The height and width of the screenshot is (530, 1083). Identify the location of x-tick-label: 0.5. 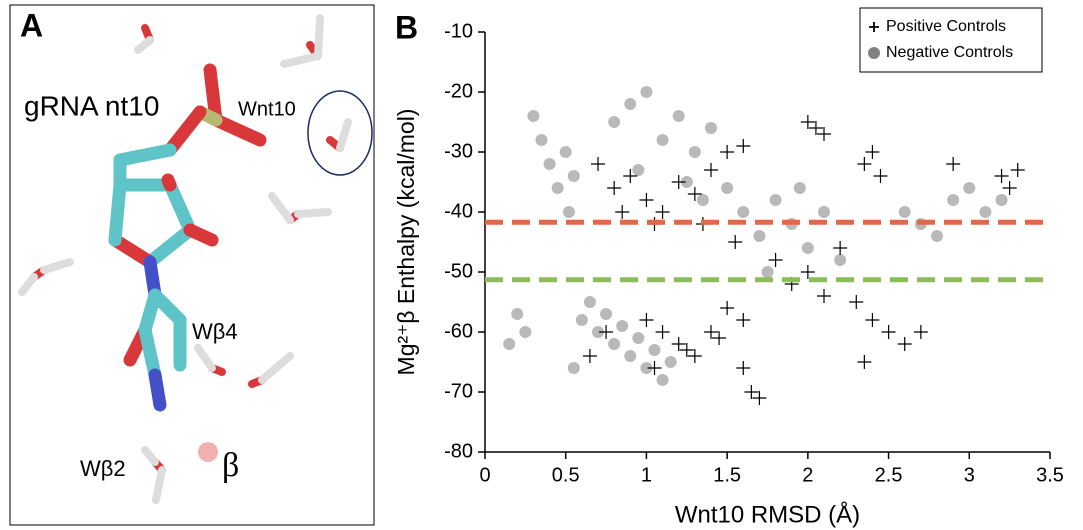
(566, 475).